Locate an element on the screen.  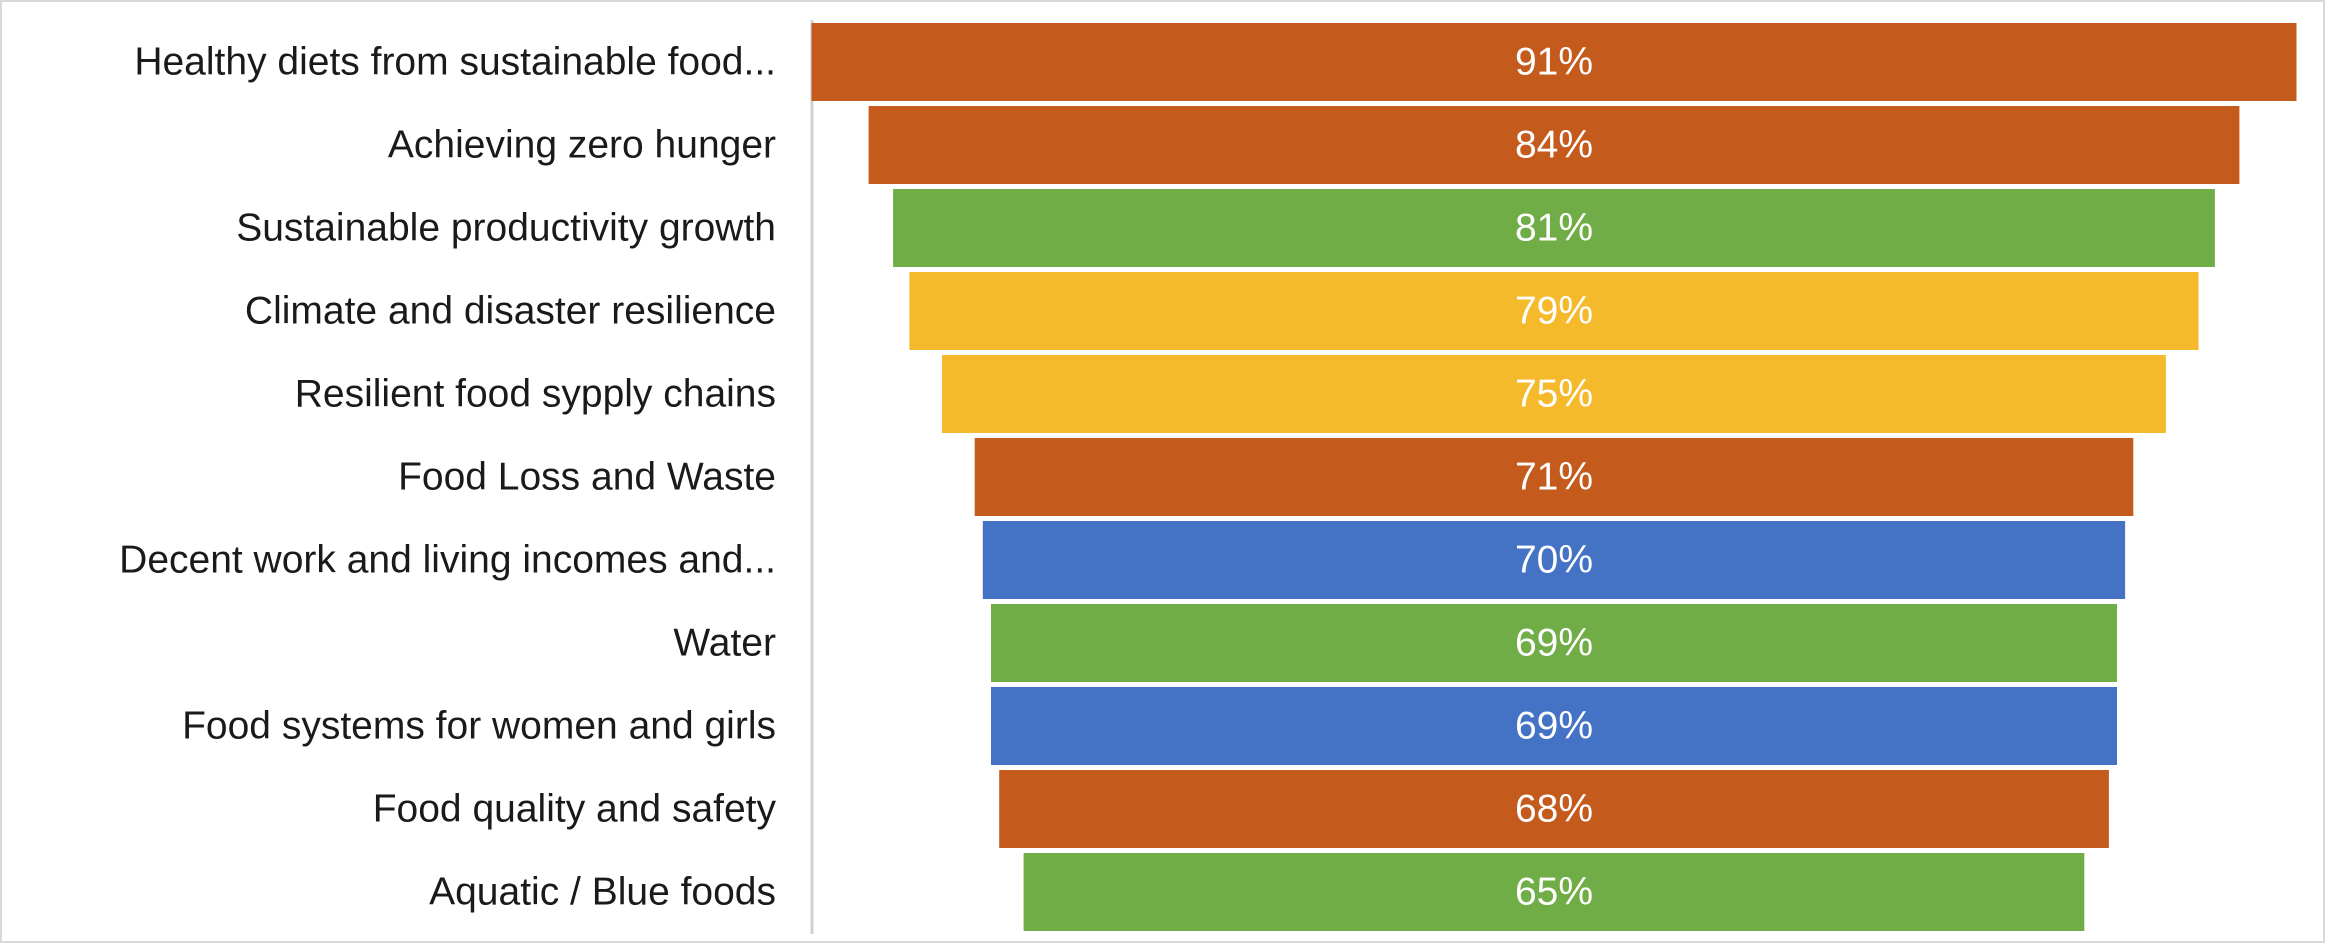
category-label: Water is located at coordinates (724, 643).